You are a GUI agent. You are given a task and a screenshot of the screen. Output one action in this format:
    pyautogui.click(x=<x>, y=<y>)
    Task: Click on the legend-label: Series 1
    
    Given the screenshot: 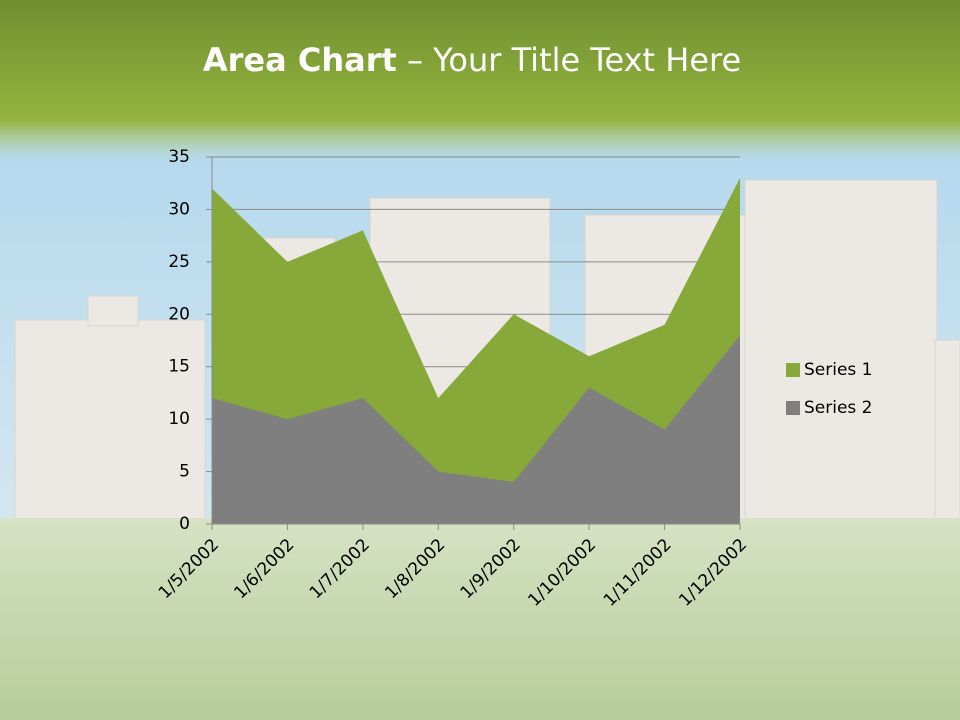 What is the action you would take?
    pyautogui.click(x=838, y=370)
    